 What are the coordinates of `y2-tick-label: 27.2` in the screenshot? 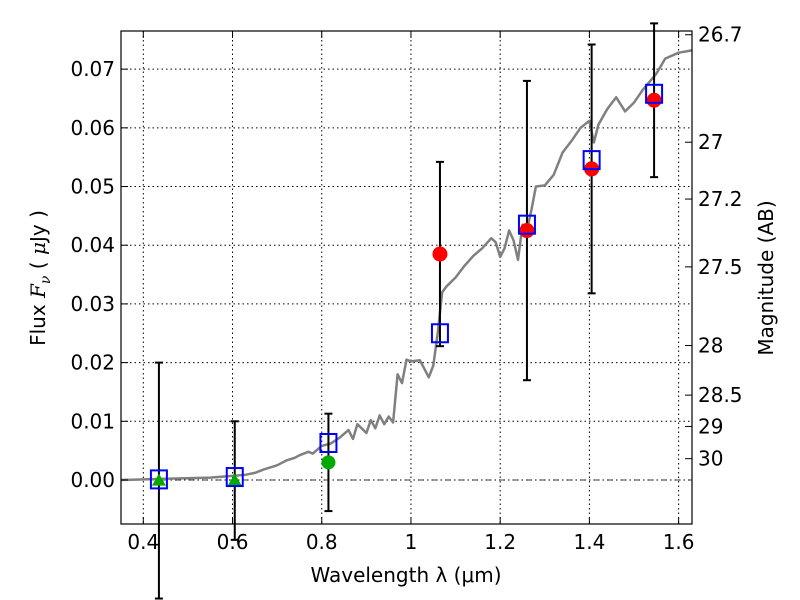 It's located at (720, 199).